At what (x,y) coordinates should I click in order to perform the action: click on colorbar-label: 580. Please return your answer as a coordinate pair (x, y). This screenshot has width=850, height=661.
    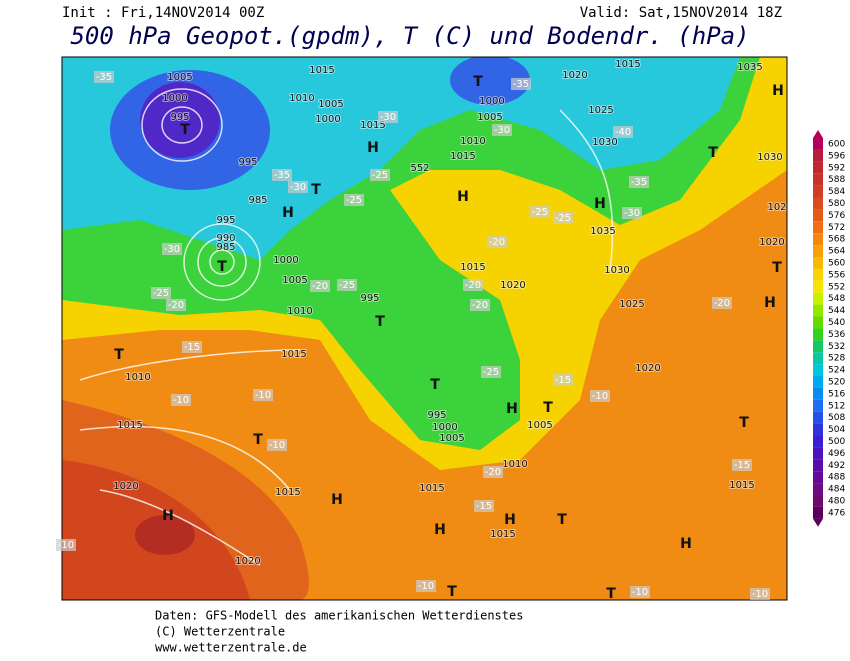
    Looking at the image, I should click on (836, 204).